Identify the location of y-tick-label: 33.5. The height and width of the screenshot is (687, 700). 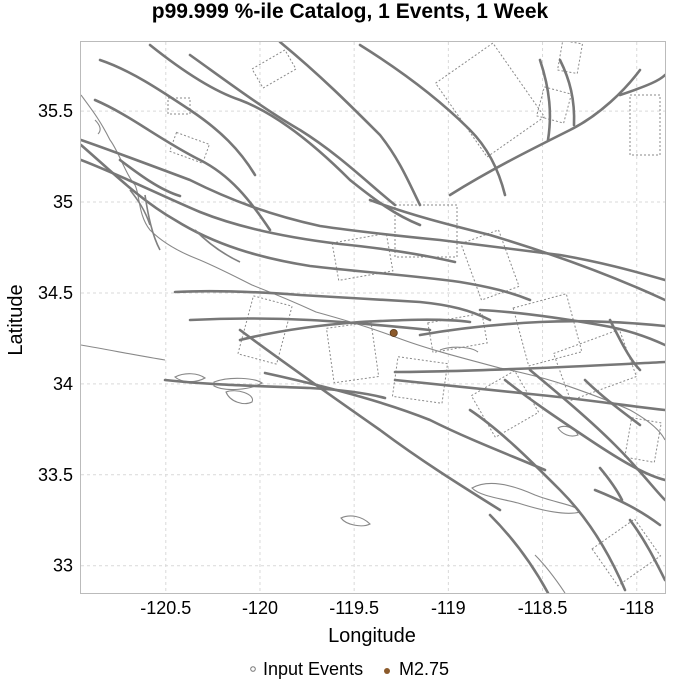
(55, 475).